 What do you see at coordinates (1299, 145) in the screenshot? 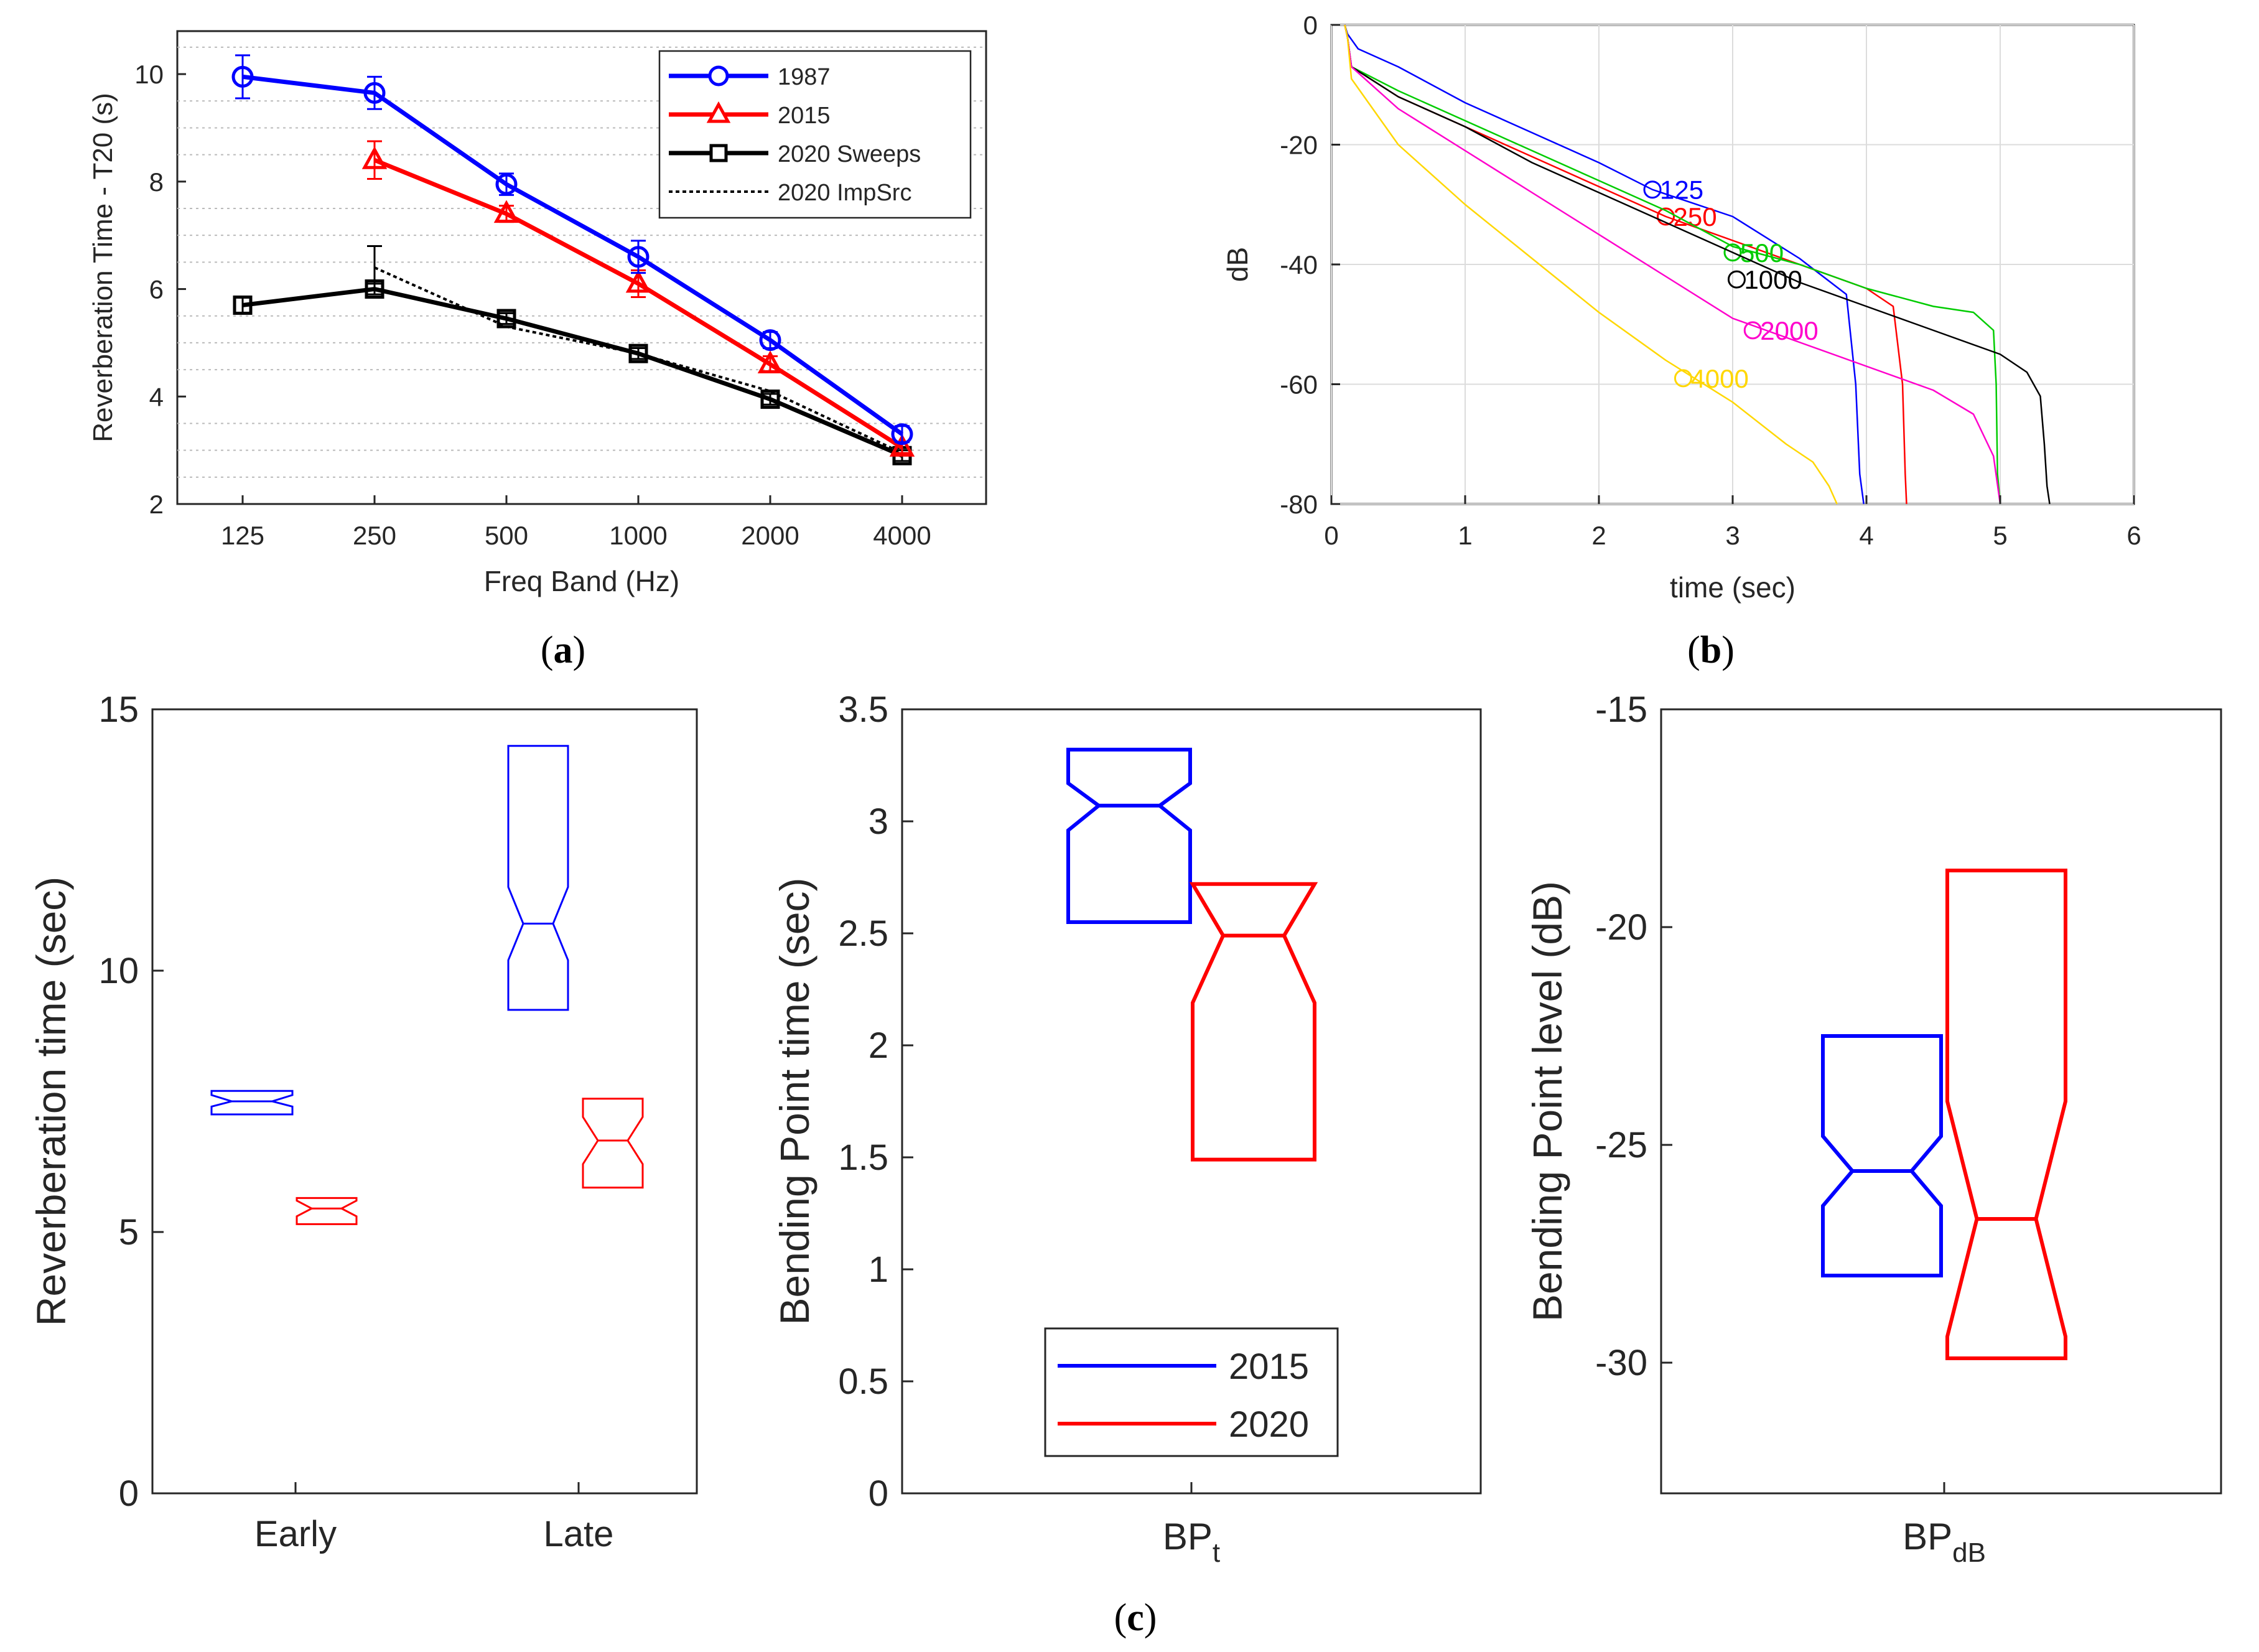
I see `panel-b-y-tick-label: -20` at bounding box center [1299, 145].